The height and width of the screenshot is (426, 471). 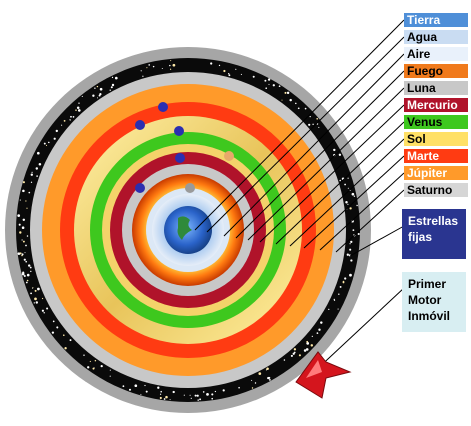 I want to click on leader-sol, so click(x=347, y=192).